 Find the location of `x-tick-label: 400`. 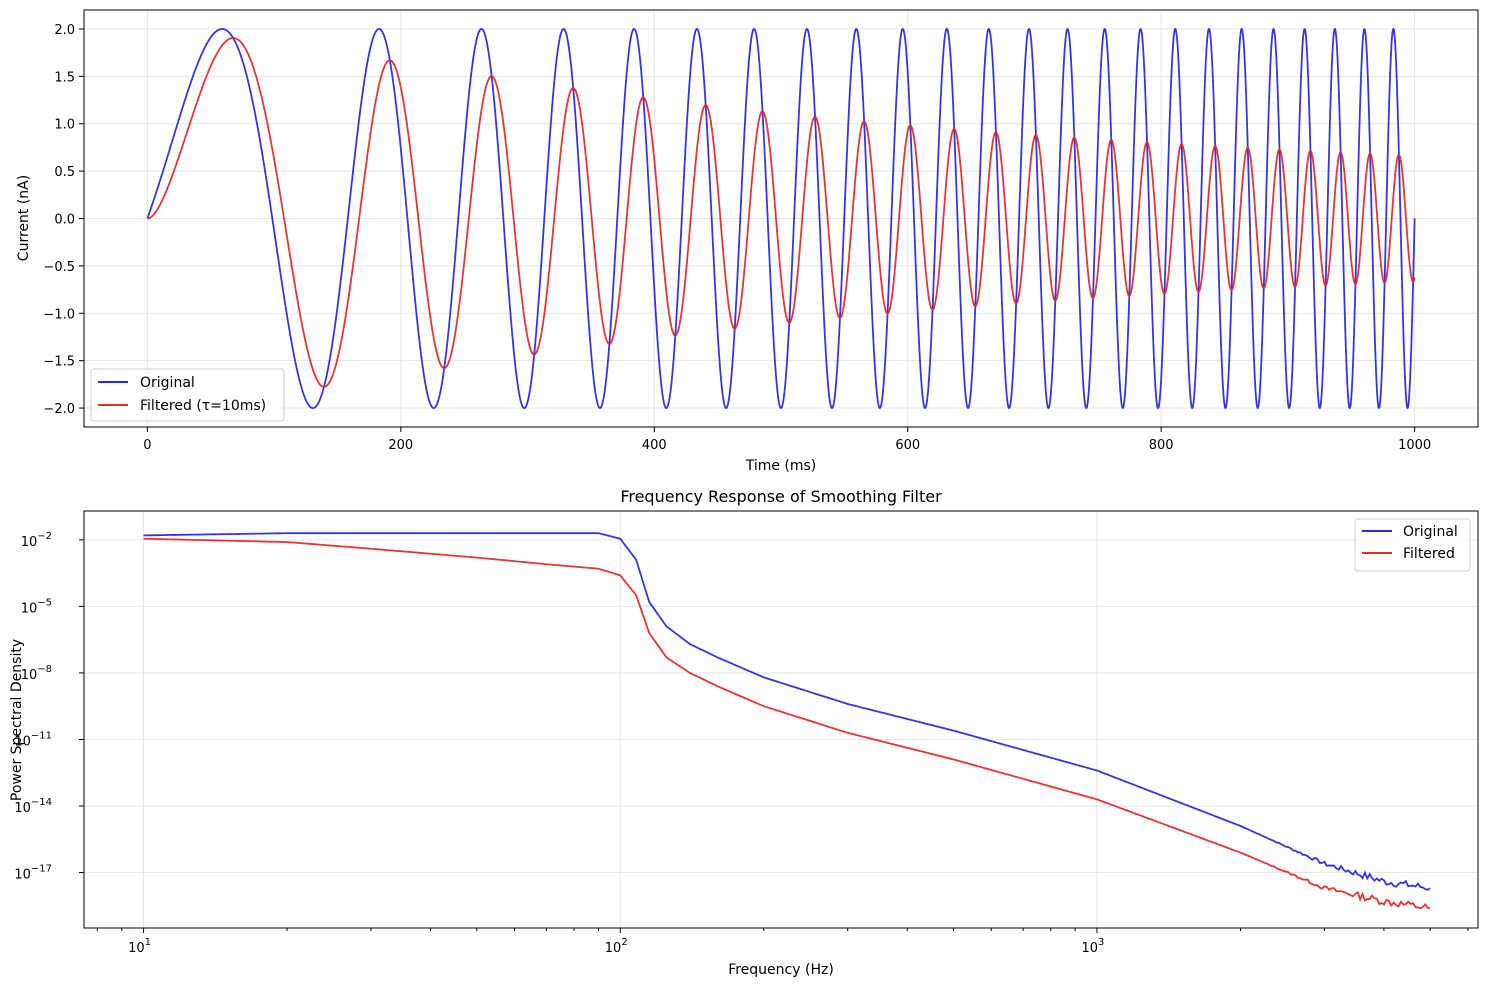

x-tick-label: 400 is located at coordinates (654, 445).